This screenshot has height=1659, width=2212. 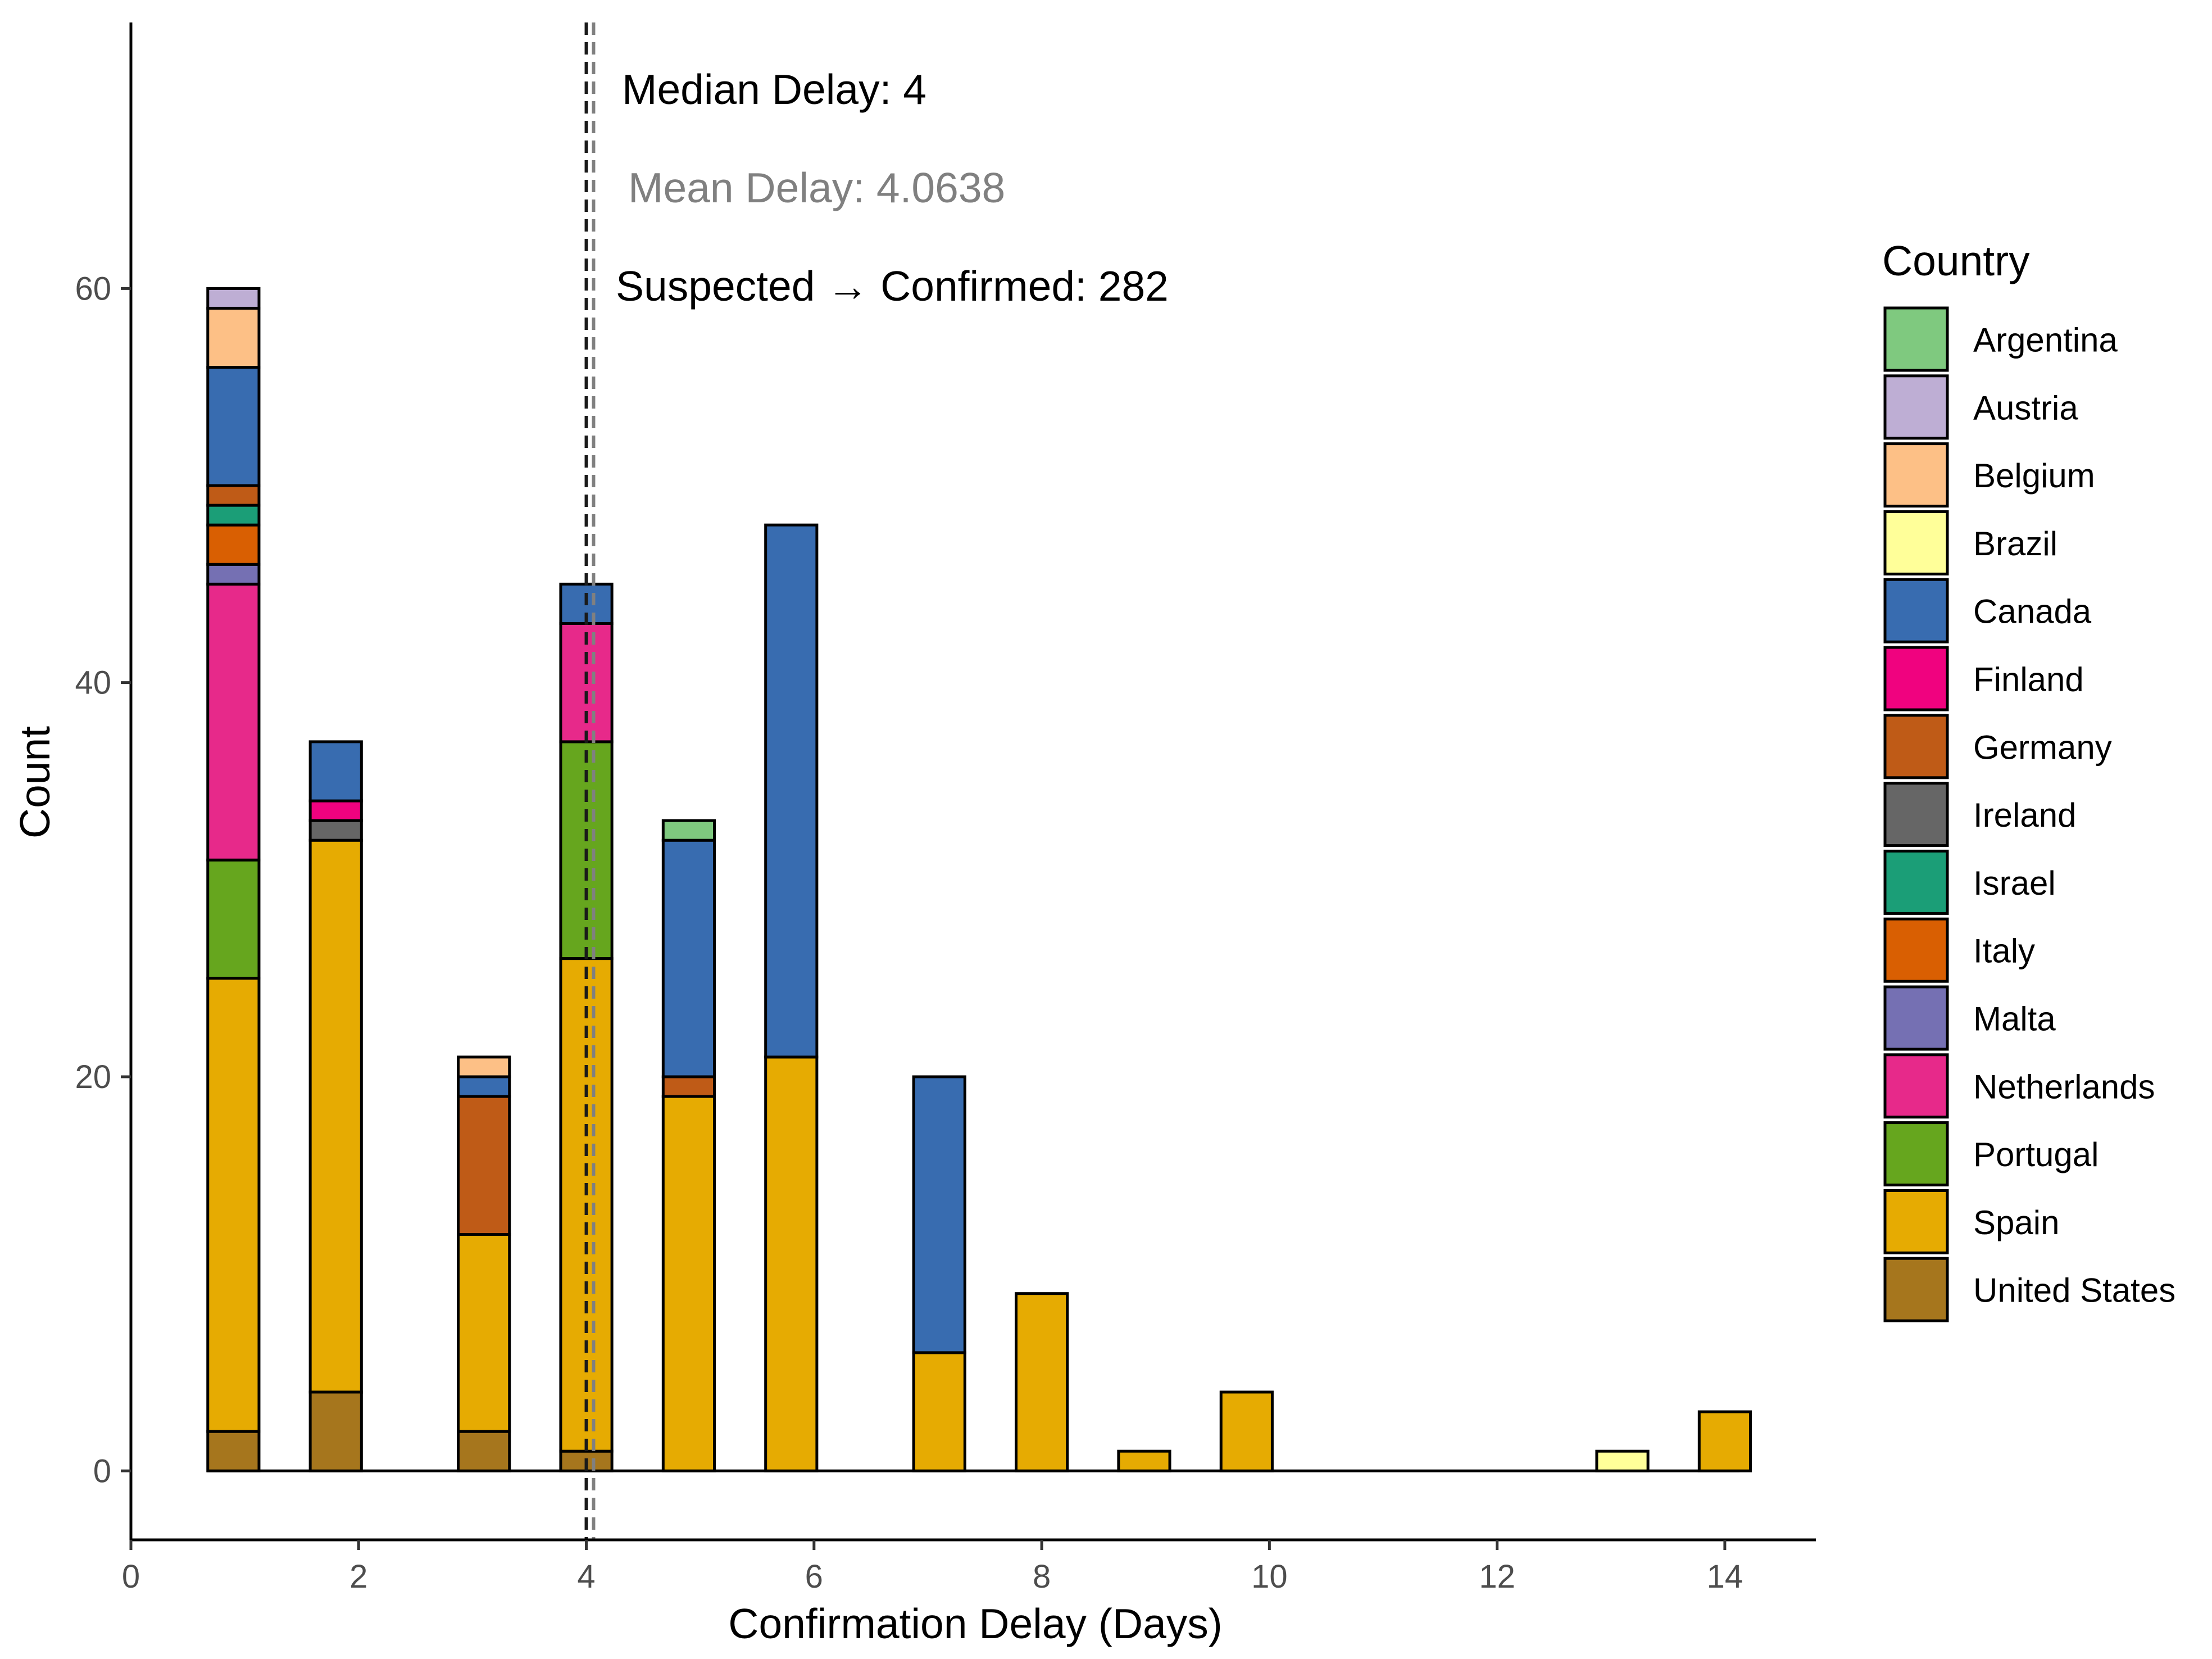 I want to click on y-tick-label: 0, so click(x=102, y=1471).